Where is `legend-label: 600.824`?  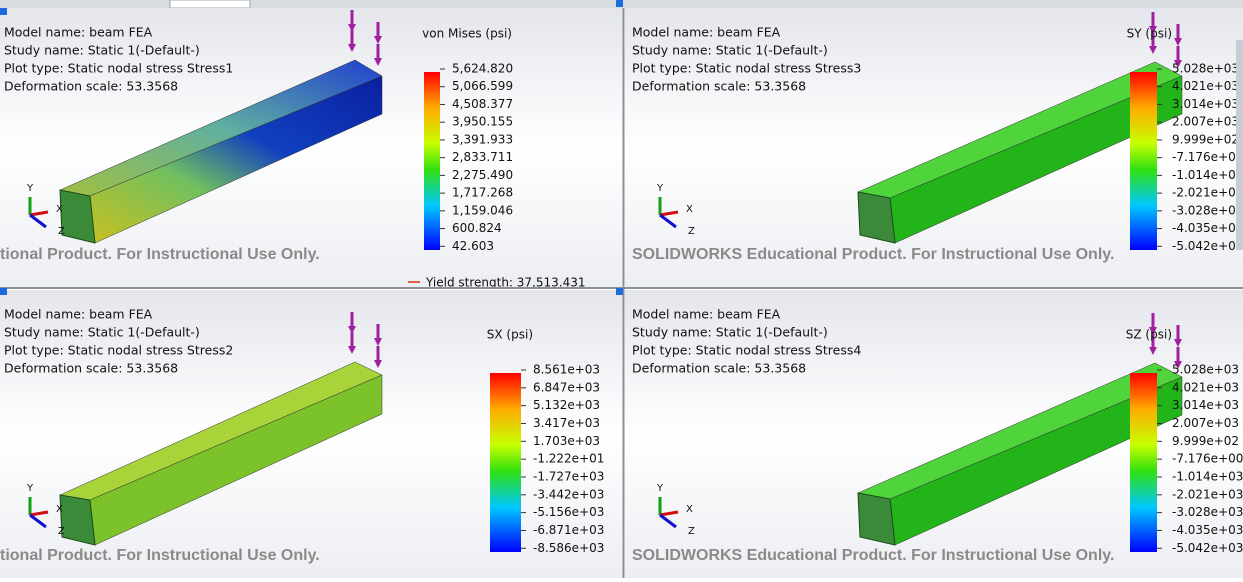 legend-label: 600.824 is located at coordinates (477, 228).